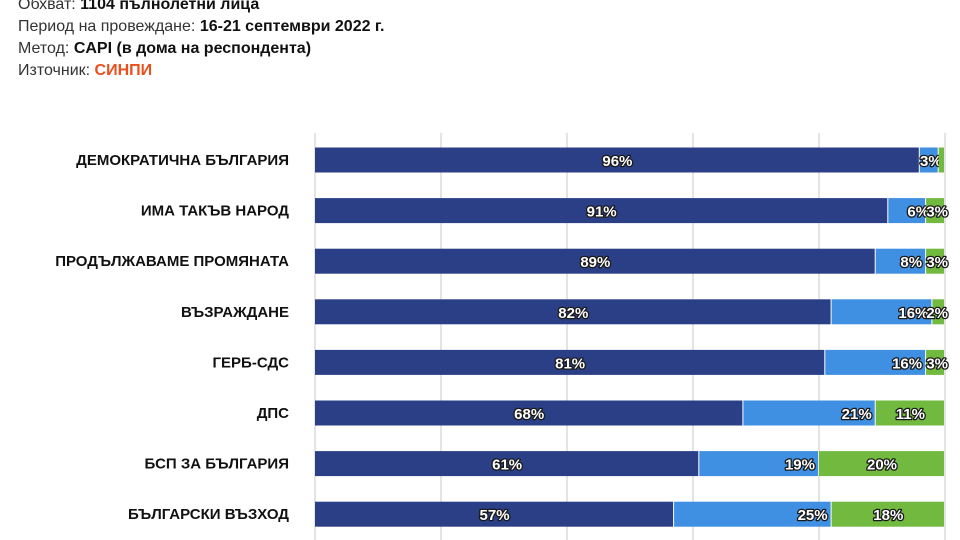  Describe the element at coordinates (208, 514) in the screenshot. I see `category-label: БЪЛГАРСКИ ВЪЗХОД` at that location.